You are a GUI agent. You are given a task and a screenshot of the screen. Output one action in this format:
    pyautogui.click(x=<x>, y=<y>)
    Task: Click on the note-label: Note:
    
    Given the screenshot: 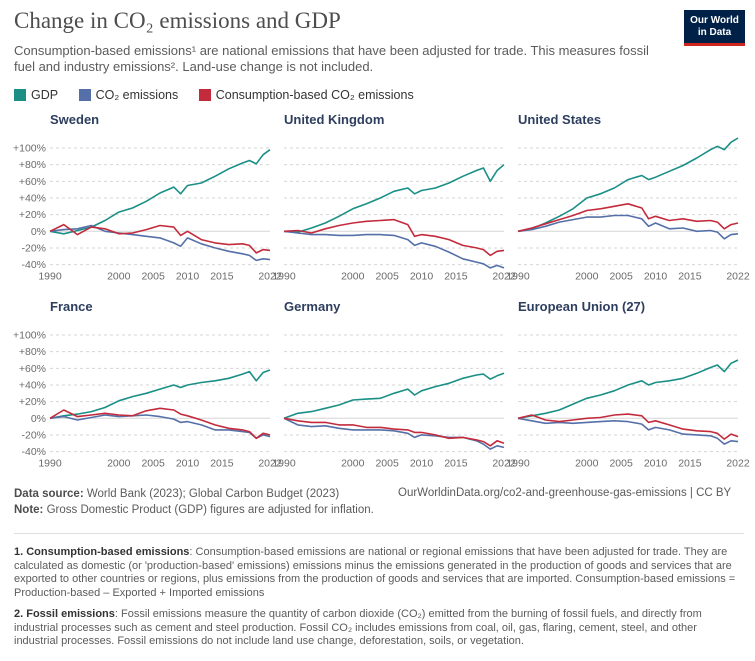 What is the action you would take?
    pyautogui.click(x=29, y=510)
    